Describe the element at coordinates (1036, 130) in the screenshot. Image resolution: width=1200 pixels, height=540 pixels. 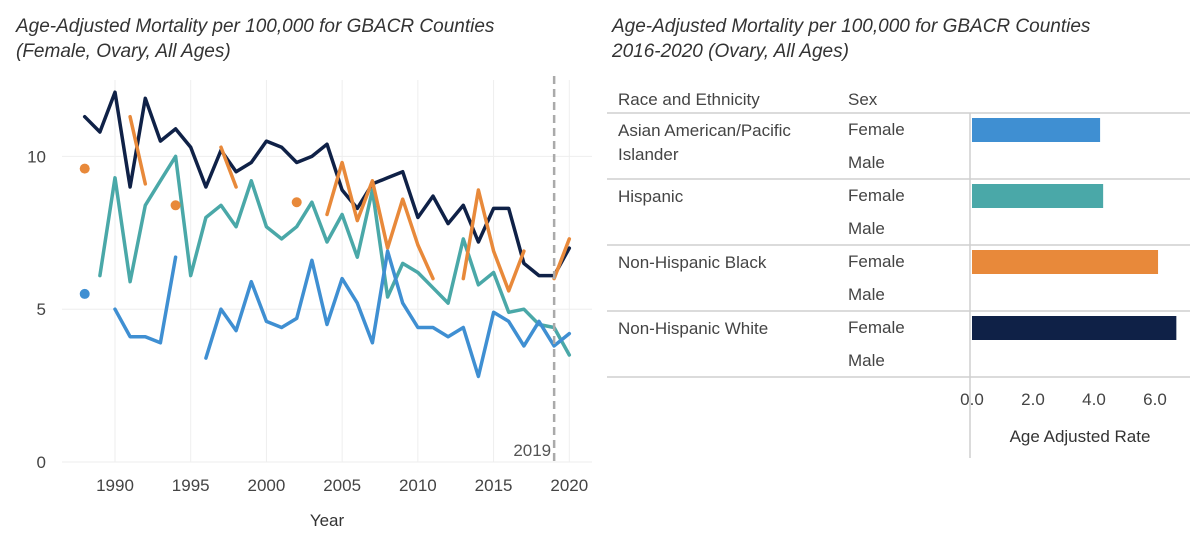
I see `aapi-female-bar` at that location.